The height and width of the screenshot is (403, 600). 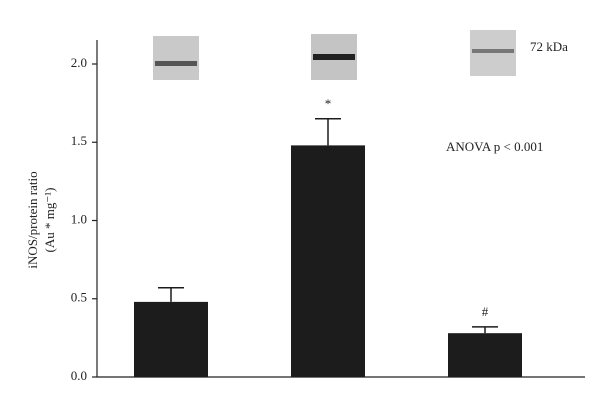 What do you see at coordinates (328, 103) in the screenshot?
I see `bar-label: *` at bounding box center [328, 103].